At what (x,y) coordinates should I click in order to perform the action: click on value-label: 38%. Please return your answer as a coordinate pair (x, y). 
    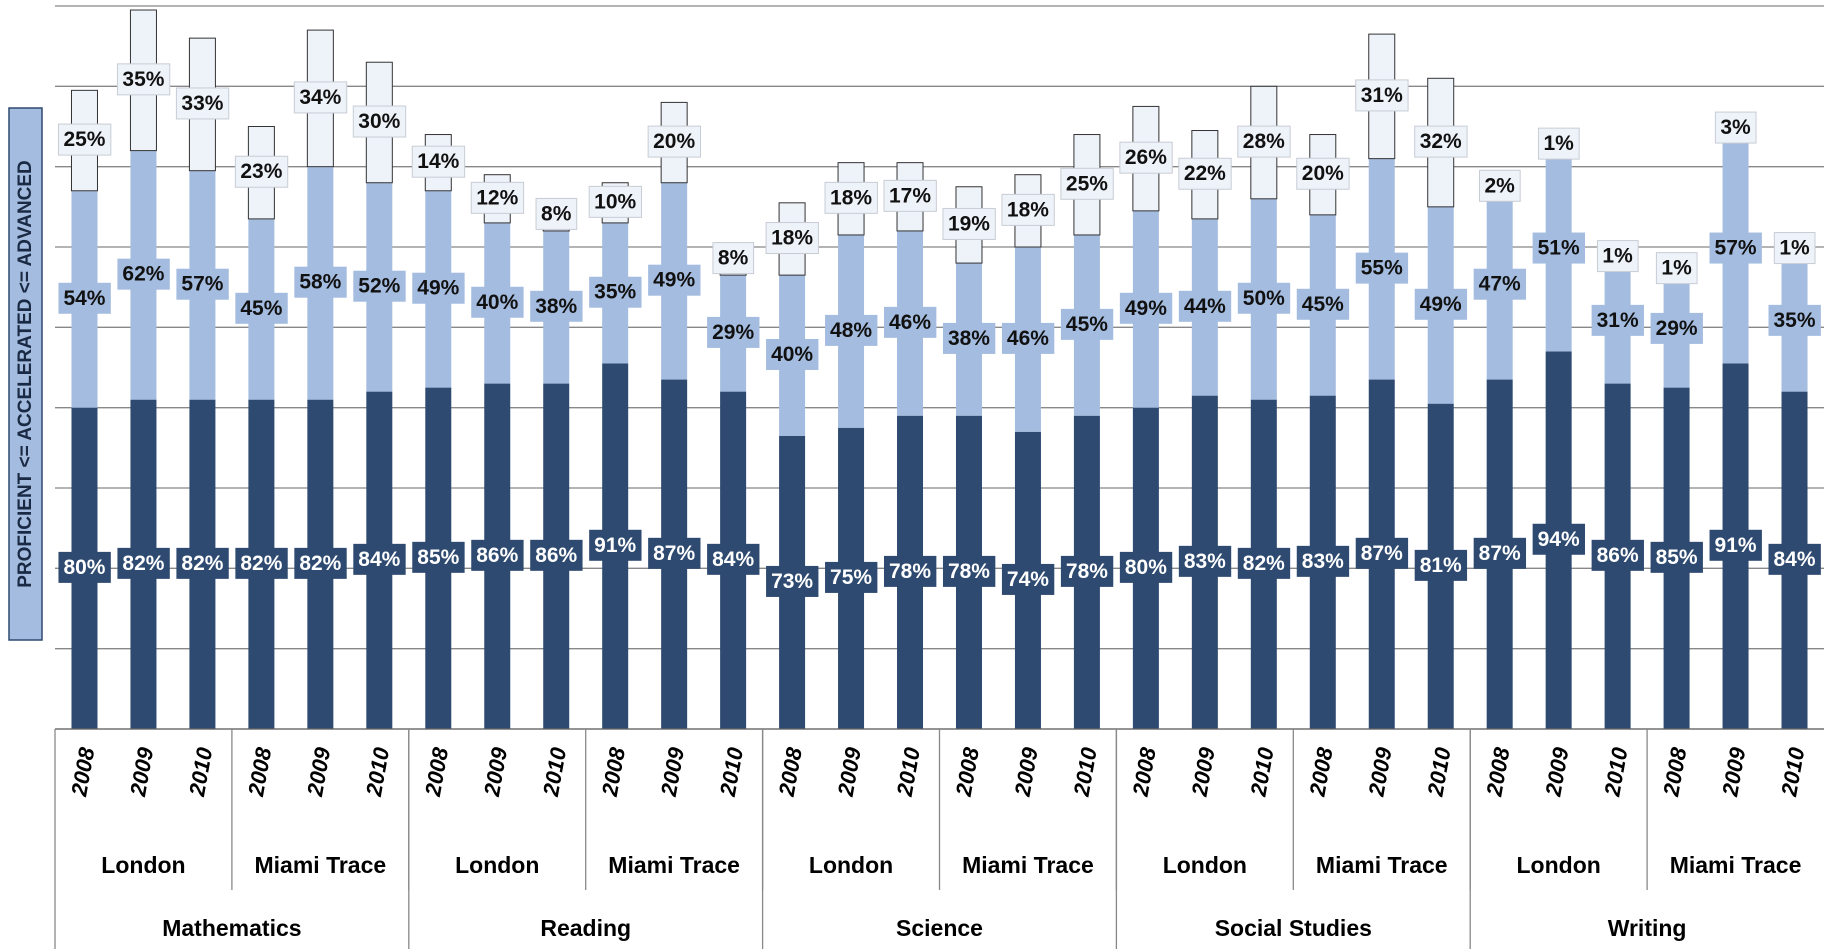
    Looking at the image, I should click on (556, 306).